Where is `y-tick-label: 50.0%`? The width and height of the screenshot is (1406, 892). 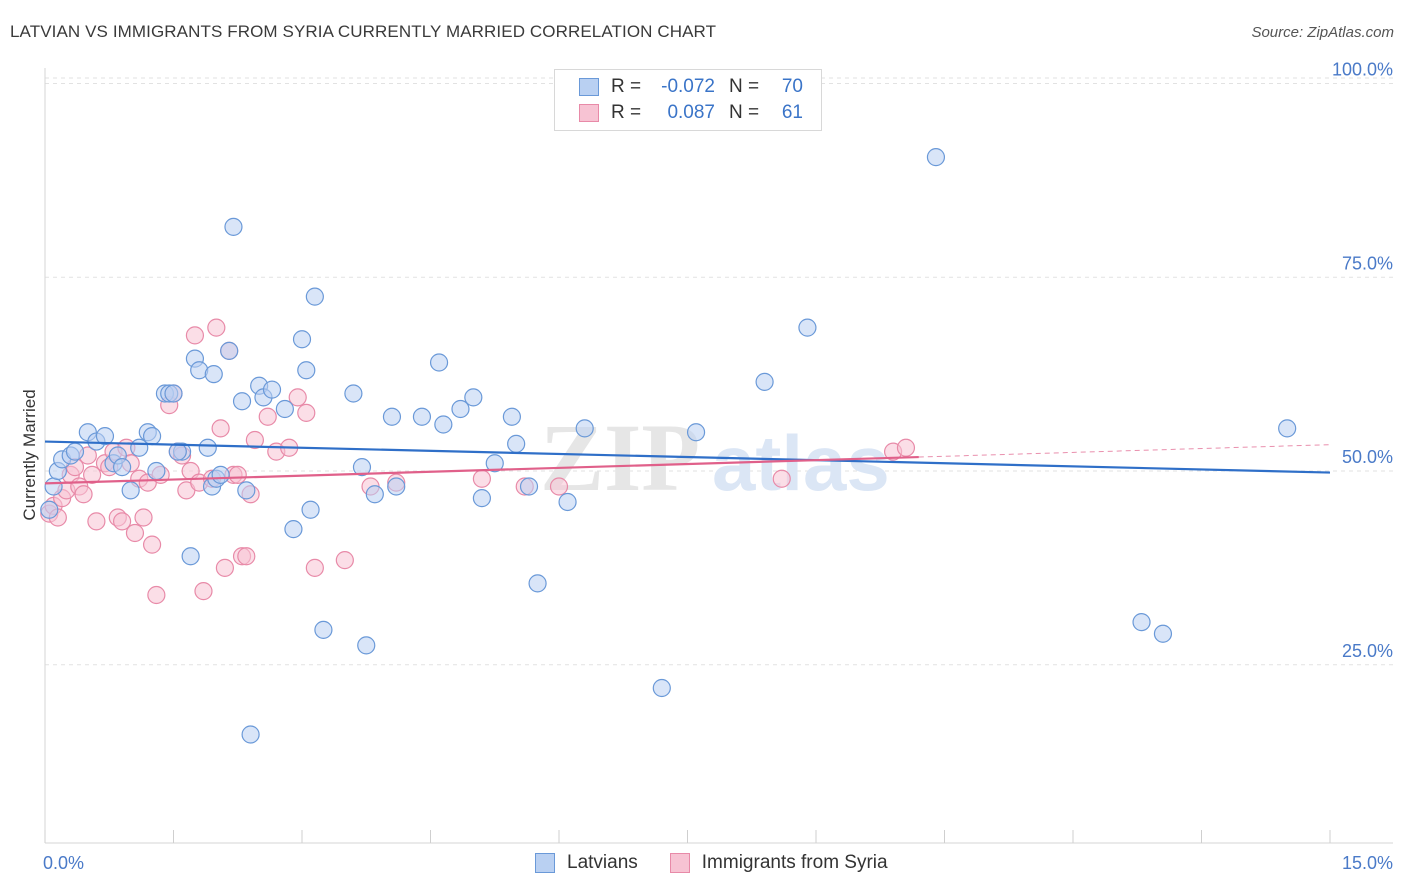 y-tick-label: 50.0% is located at coordinates (1367, 457).